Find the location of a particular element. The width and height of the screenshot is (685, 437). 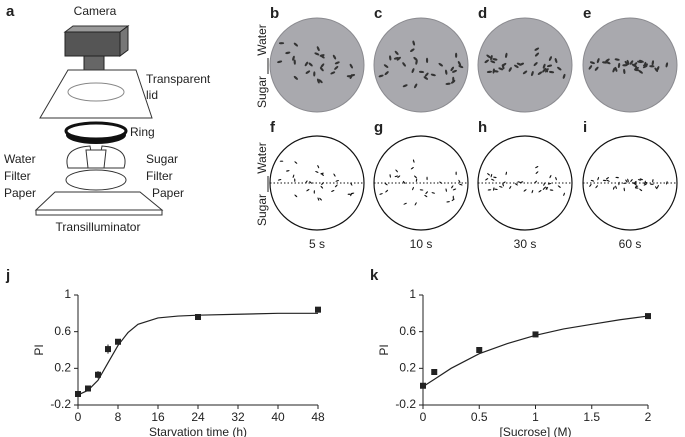

lid is located at coordinates (96, 94).